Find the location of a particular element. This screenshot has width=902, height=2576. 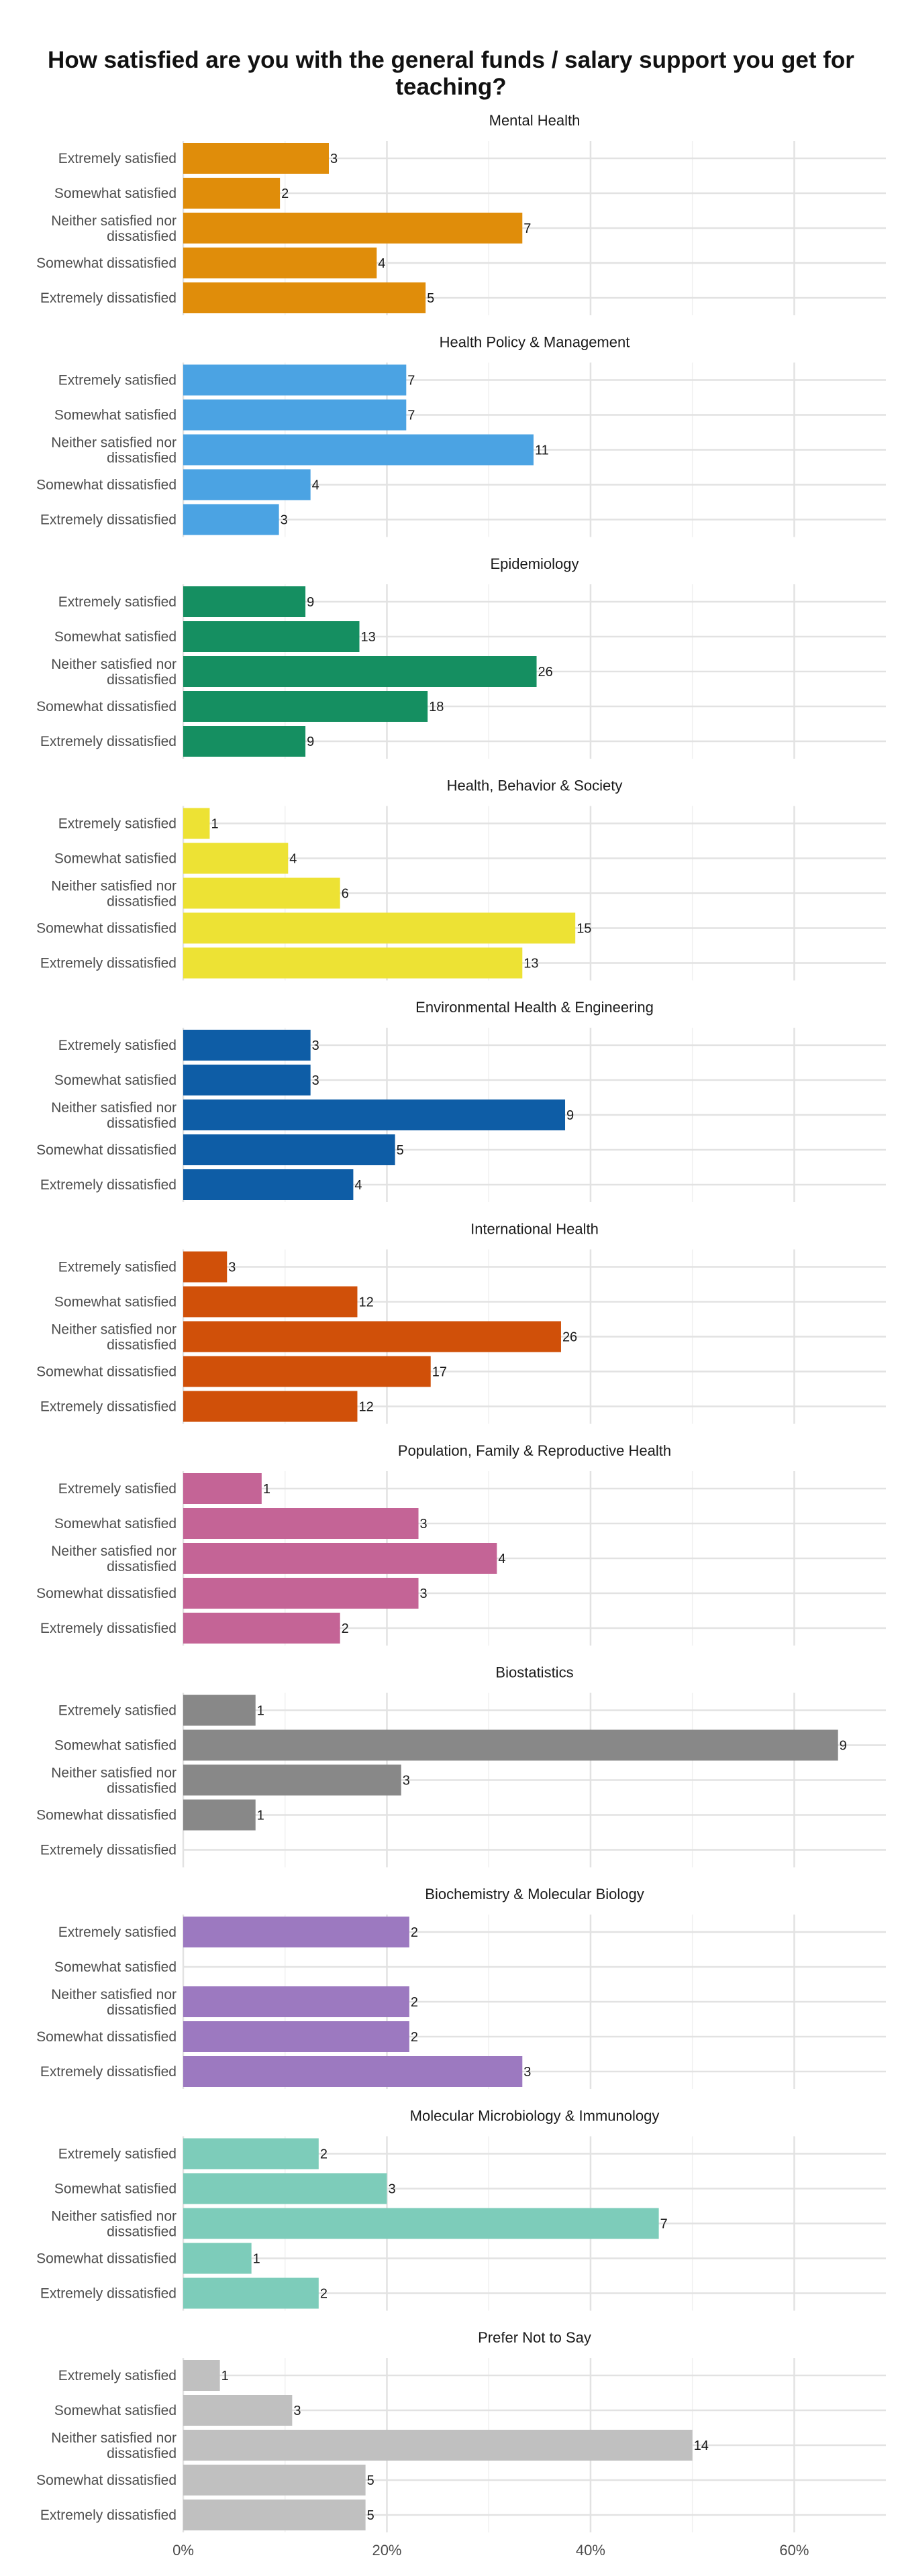

panel-title: Epidemiology is located at coordinates (534, 563).